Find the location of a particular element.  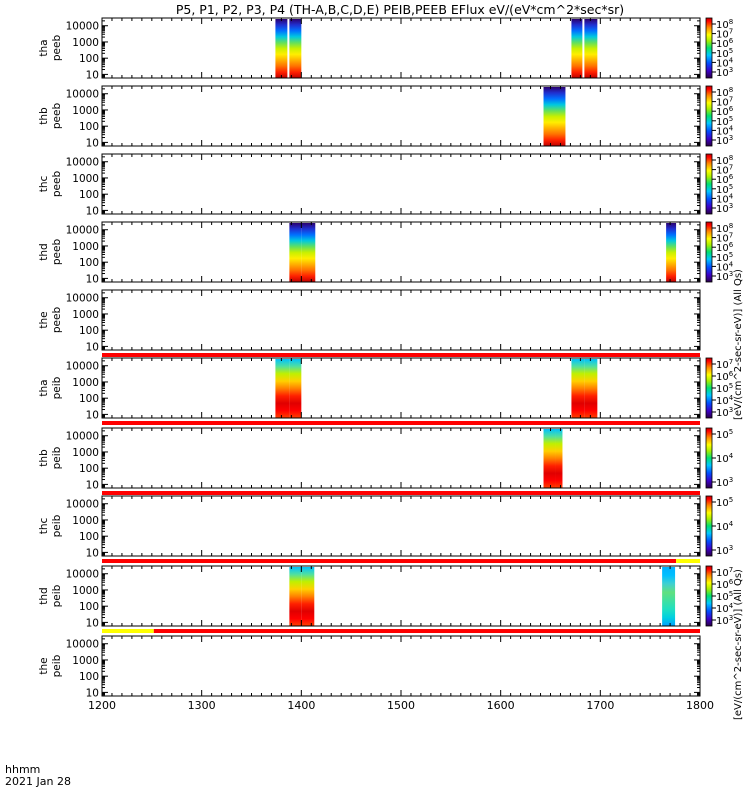

x-tick-label: 1500 is located at coordinates (401, 705).